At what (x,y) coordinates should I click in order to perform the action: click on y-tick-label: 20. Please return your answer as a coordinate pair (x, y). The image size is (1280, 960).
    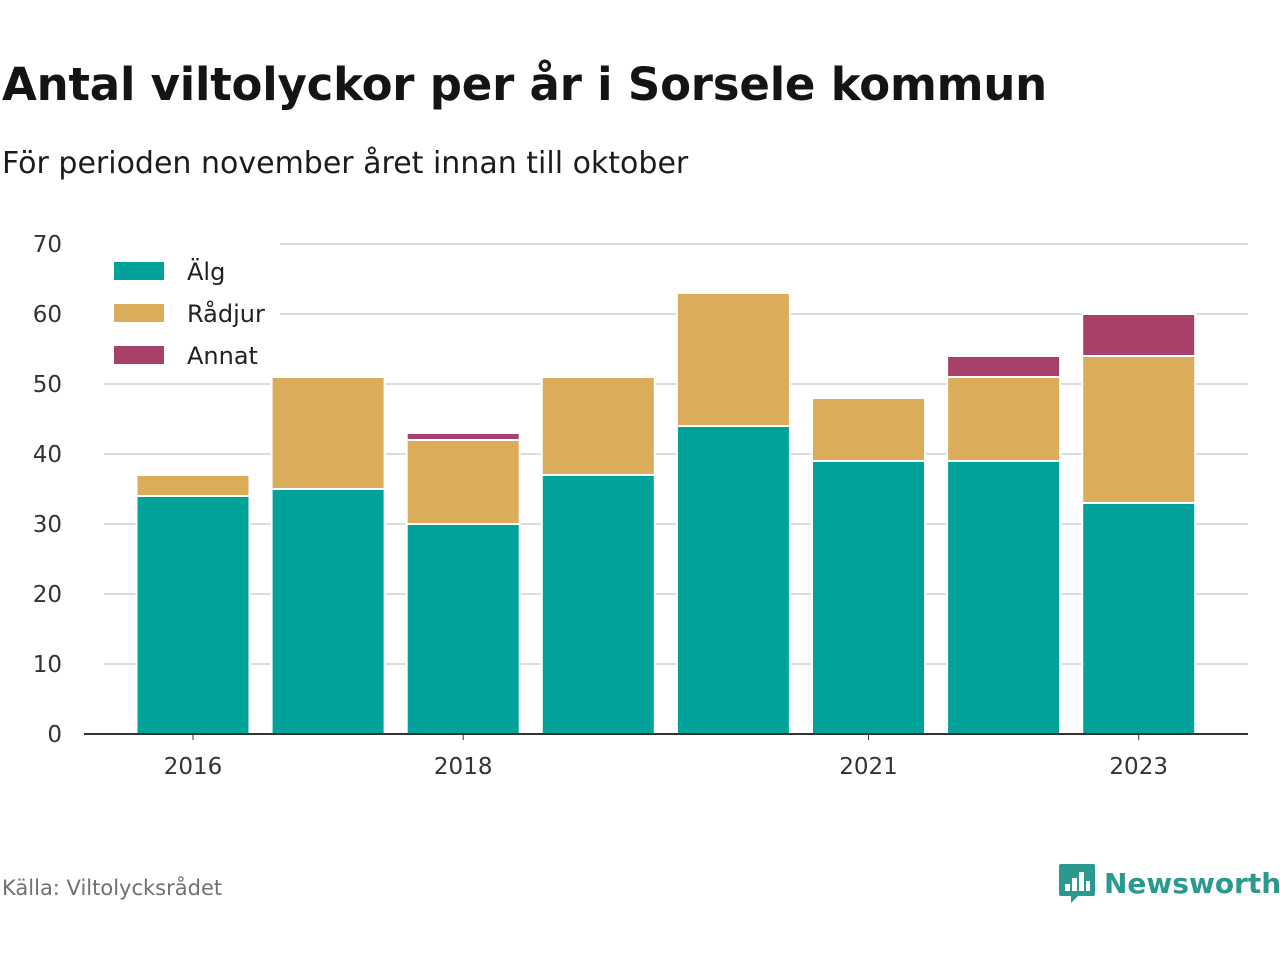
    Looking at the image, I should click on (47, 595).